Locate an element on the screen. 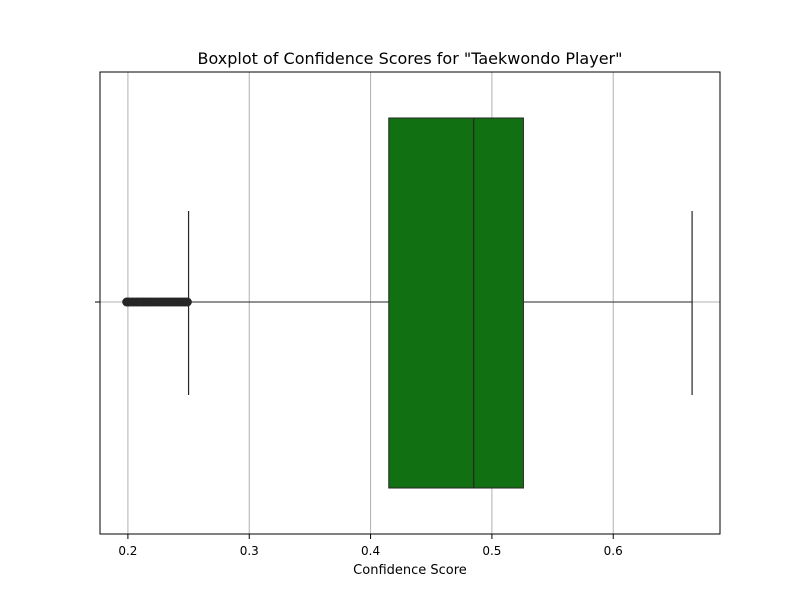 This screenshot has width=800, height=604. x-tick-label: 0.4 is located at coordinates (370, 551).